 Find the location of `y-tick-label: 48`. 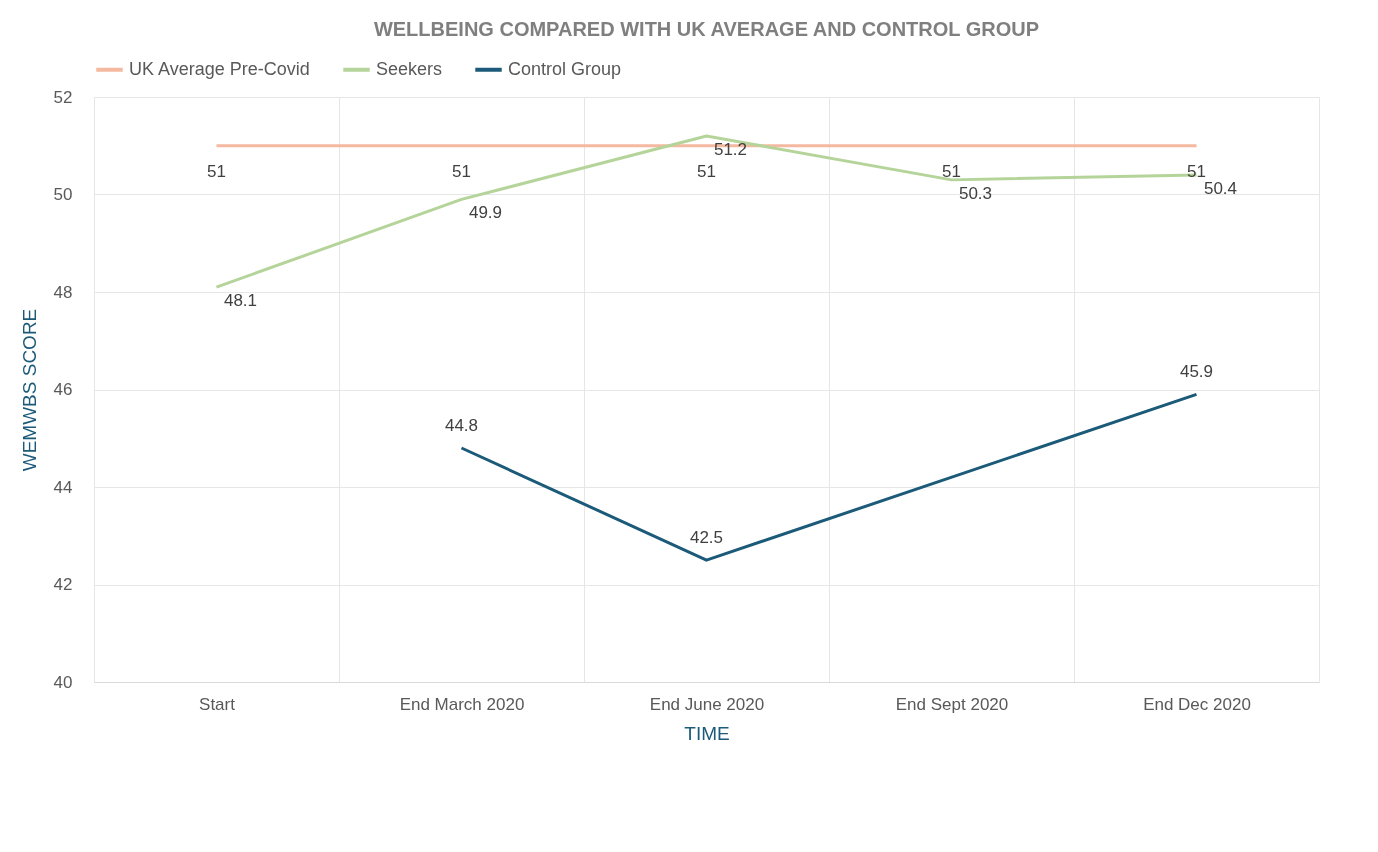

y-tick-label: 48 is located at coordinates (63, 292).